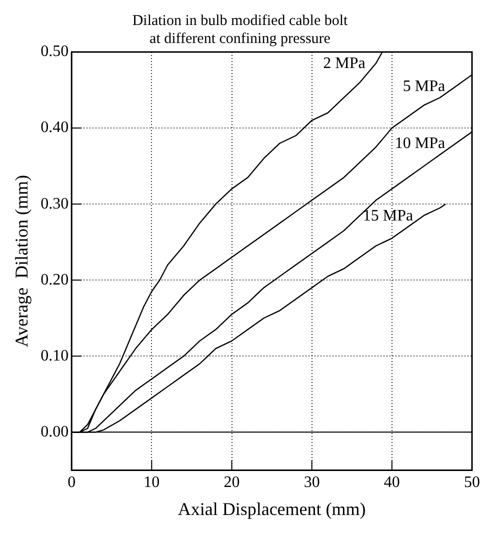 The image size is (492, 533). What do you see at coordinates (272, 508) in the screenshot?
I see `x-axis-title: Axial Displacement (mm)` at bounding box center [272, 508].